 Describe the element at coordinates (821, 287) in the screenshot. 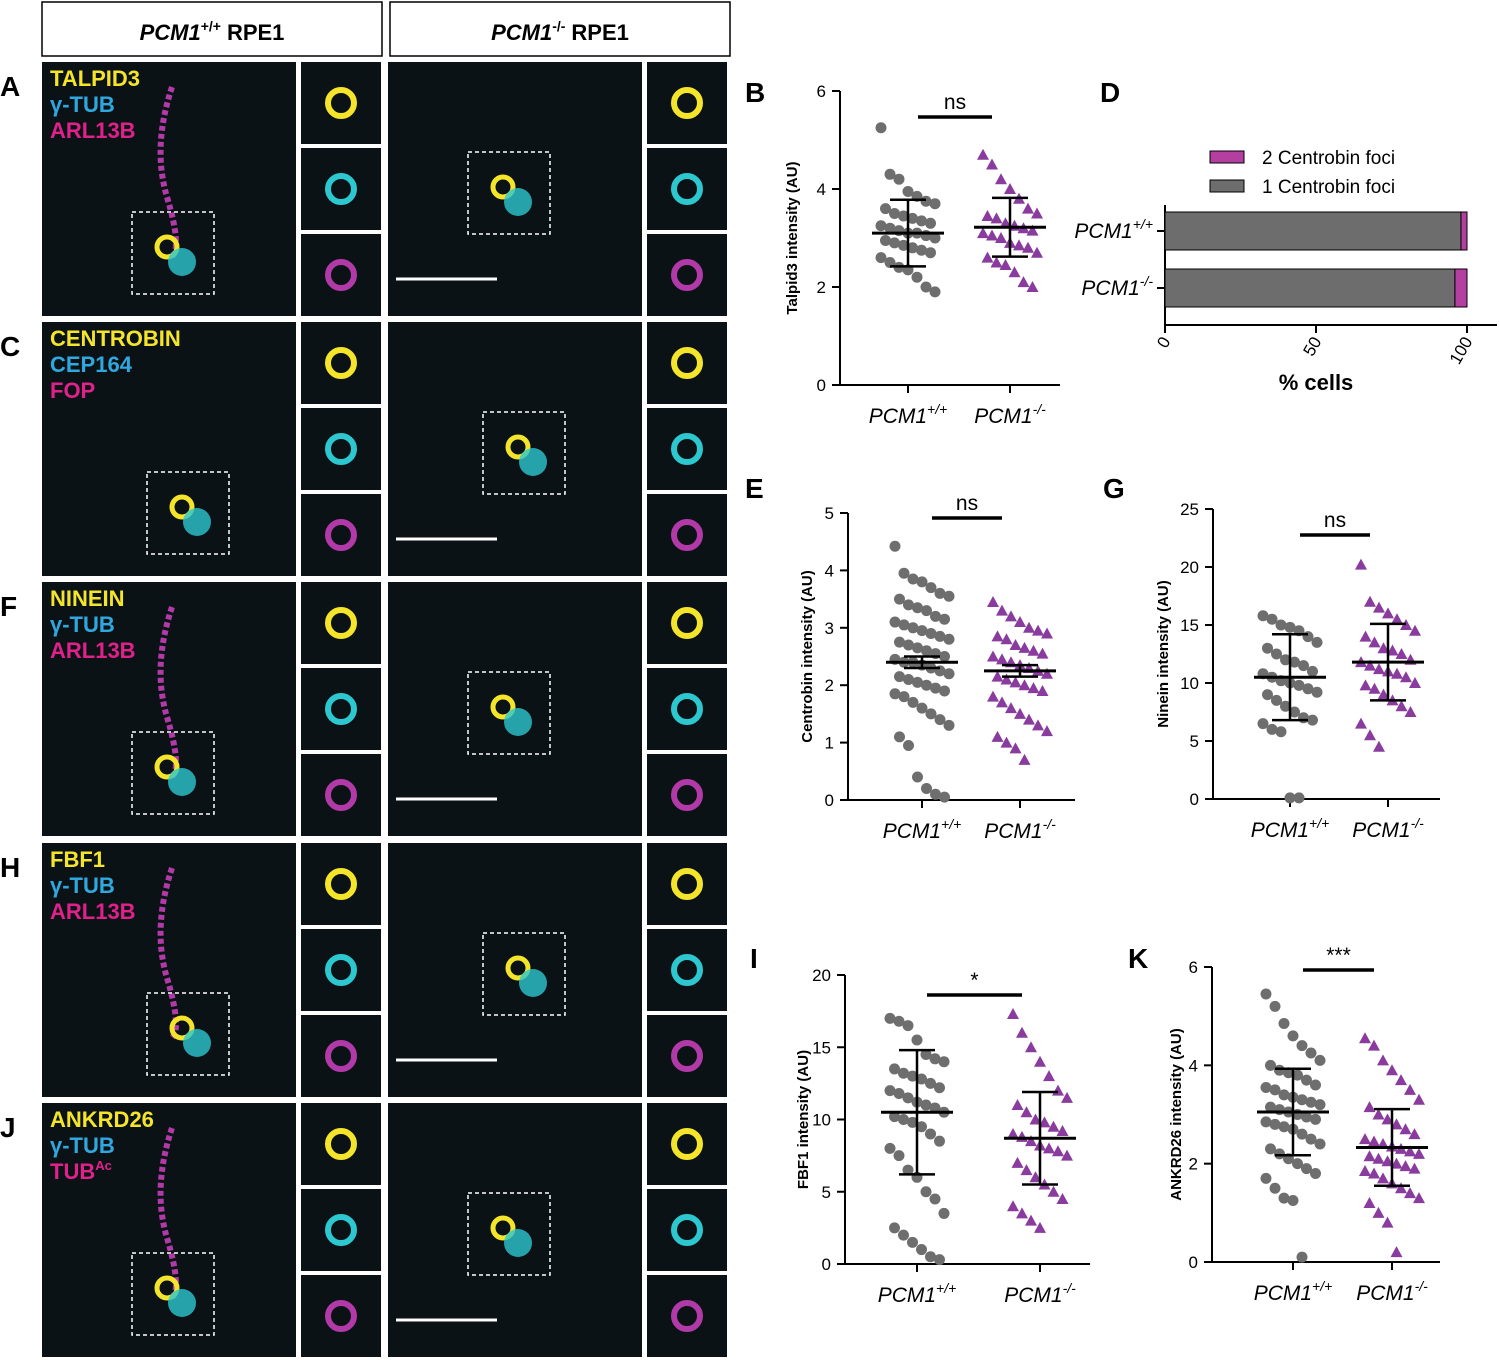

I see `y-tick-label: 2` at that location.